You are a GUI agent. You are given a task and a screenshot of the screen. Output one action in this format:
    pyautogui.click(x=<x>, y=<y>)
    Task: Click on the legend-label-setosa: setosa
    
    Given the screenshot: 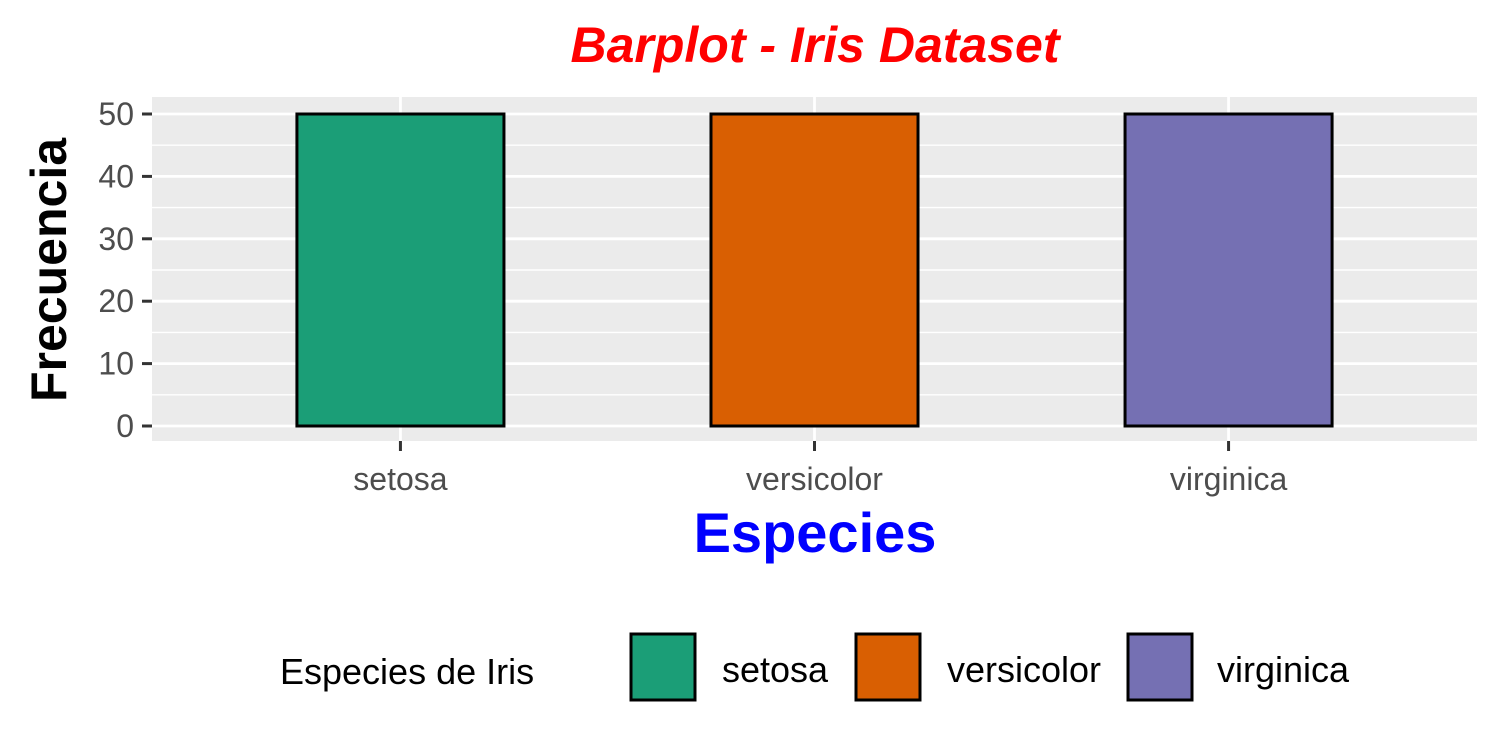 What is the action you would take?
    pyautogui.click(x=775, y=669)
    